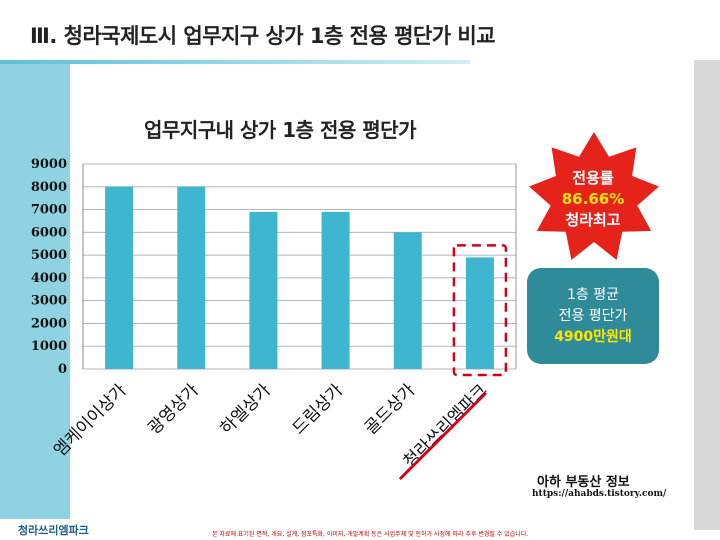 This screenshot has height=540, width=720. Describe the element at coordinates (49, 255) in the screenshot. I see `y-tick-label: 5000` at that location.